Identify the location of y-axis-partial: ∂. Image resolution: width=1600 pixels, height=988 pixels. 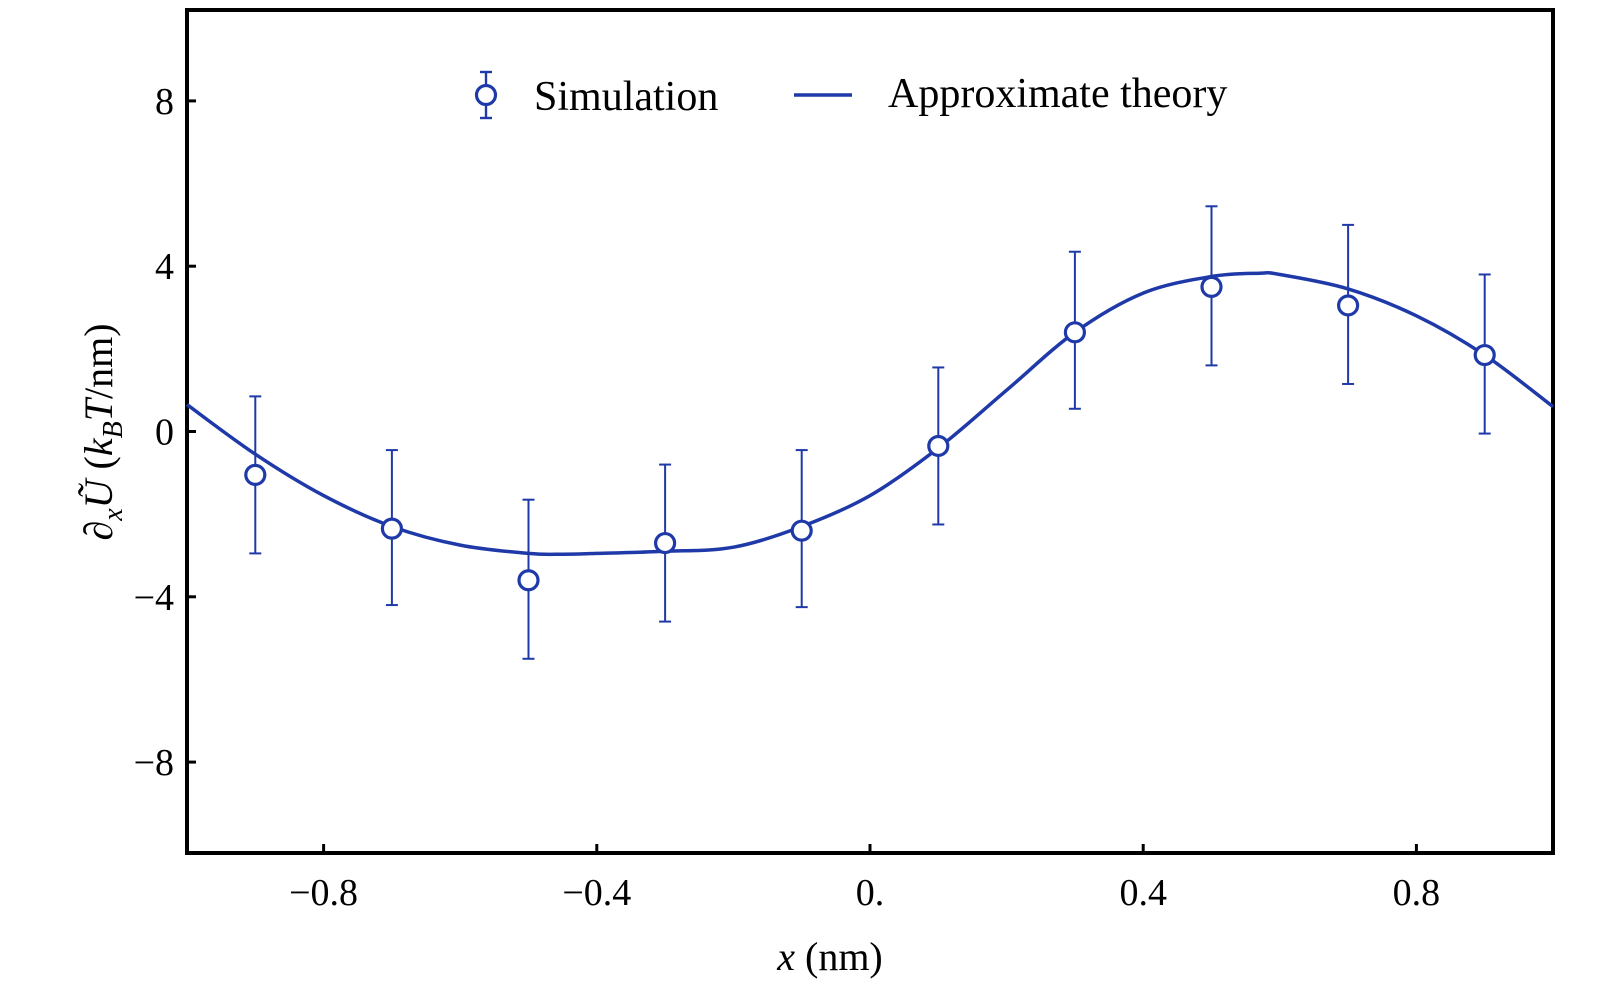
(98, 531).